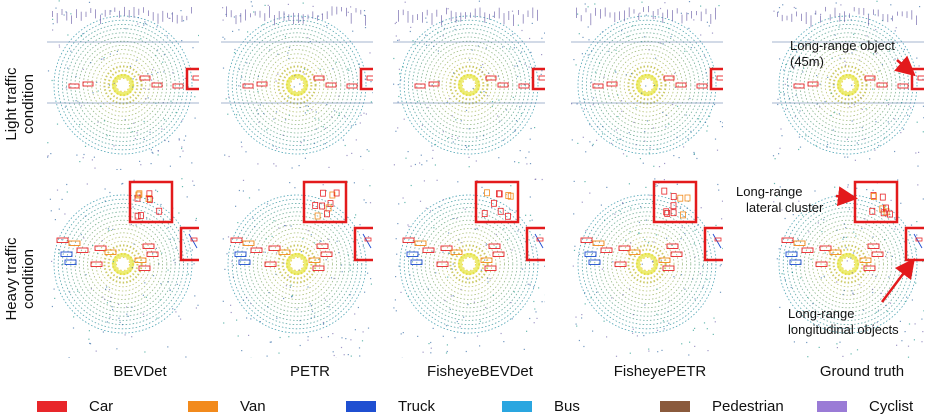 The height and width of the screenshot is (417, 947). I want to click on legend-item-cyclist: Cyclist, so click(865, 406).